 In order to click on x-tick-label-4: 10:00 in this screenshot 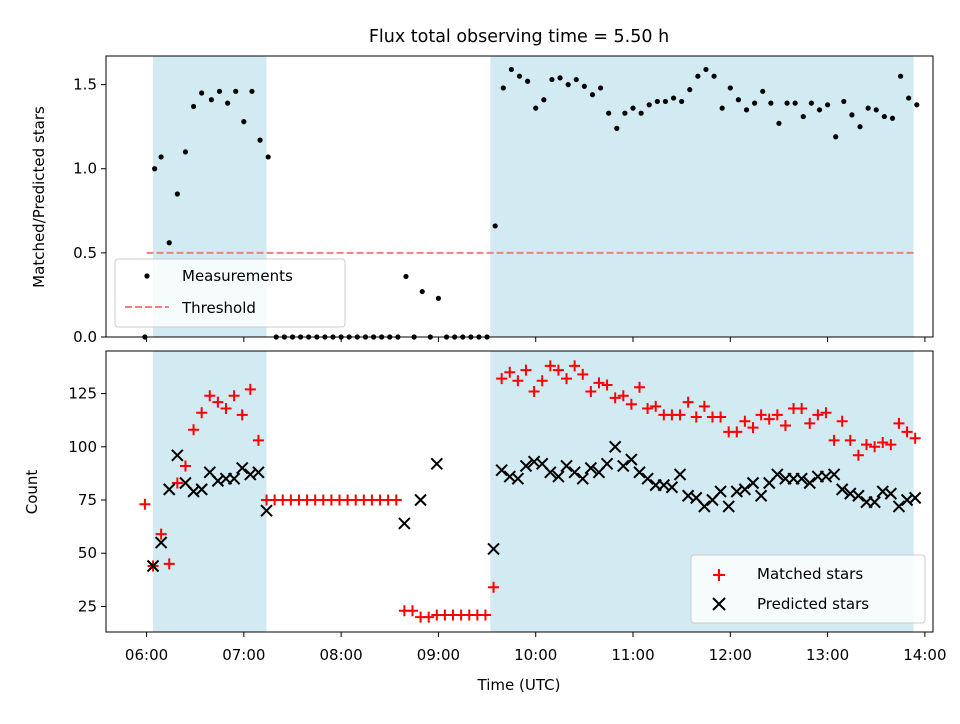, I will do `click(535, 655)`.